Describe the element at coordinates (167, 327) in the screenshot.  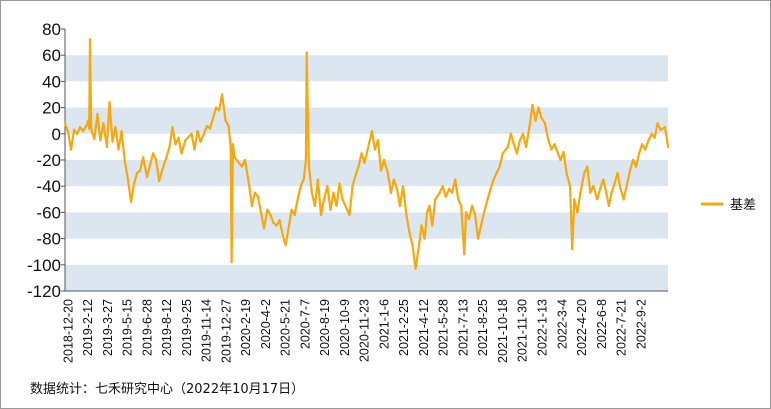
I see `x-tick-label: 2019-8-12` at that location.